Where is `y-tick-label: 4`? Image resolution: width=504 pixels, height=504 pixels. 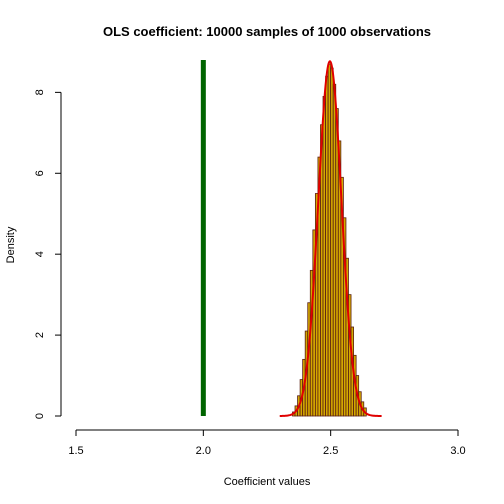 y-tick-label: 4 is located at coordinates (40, 254).